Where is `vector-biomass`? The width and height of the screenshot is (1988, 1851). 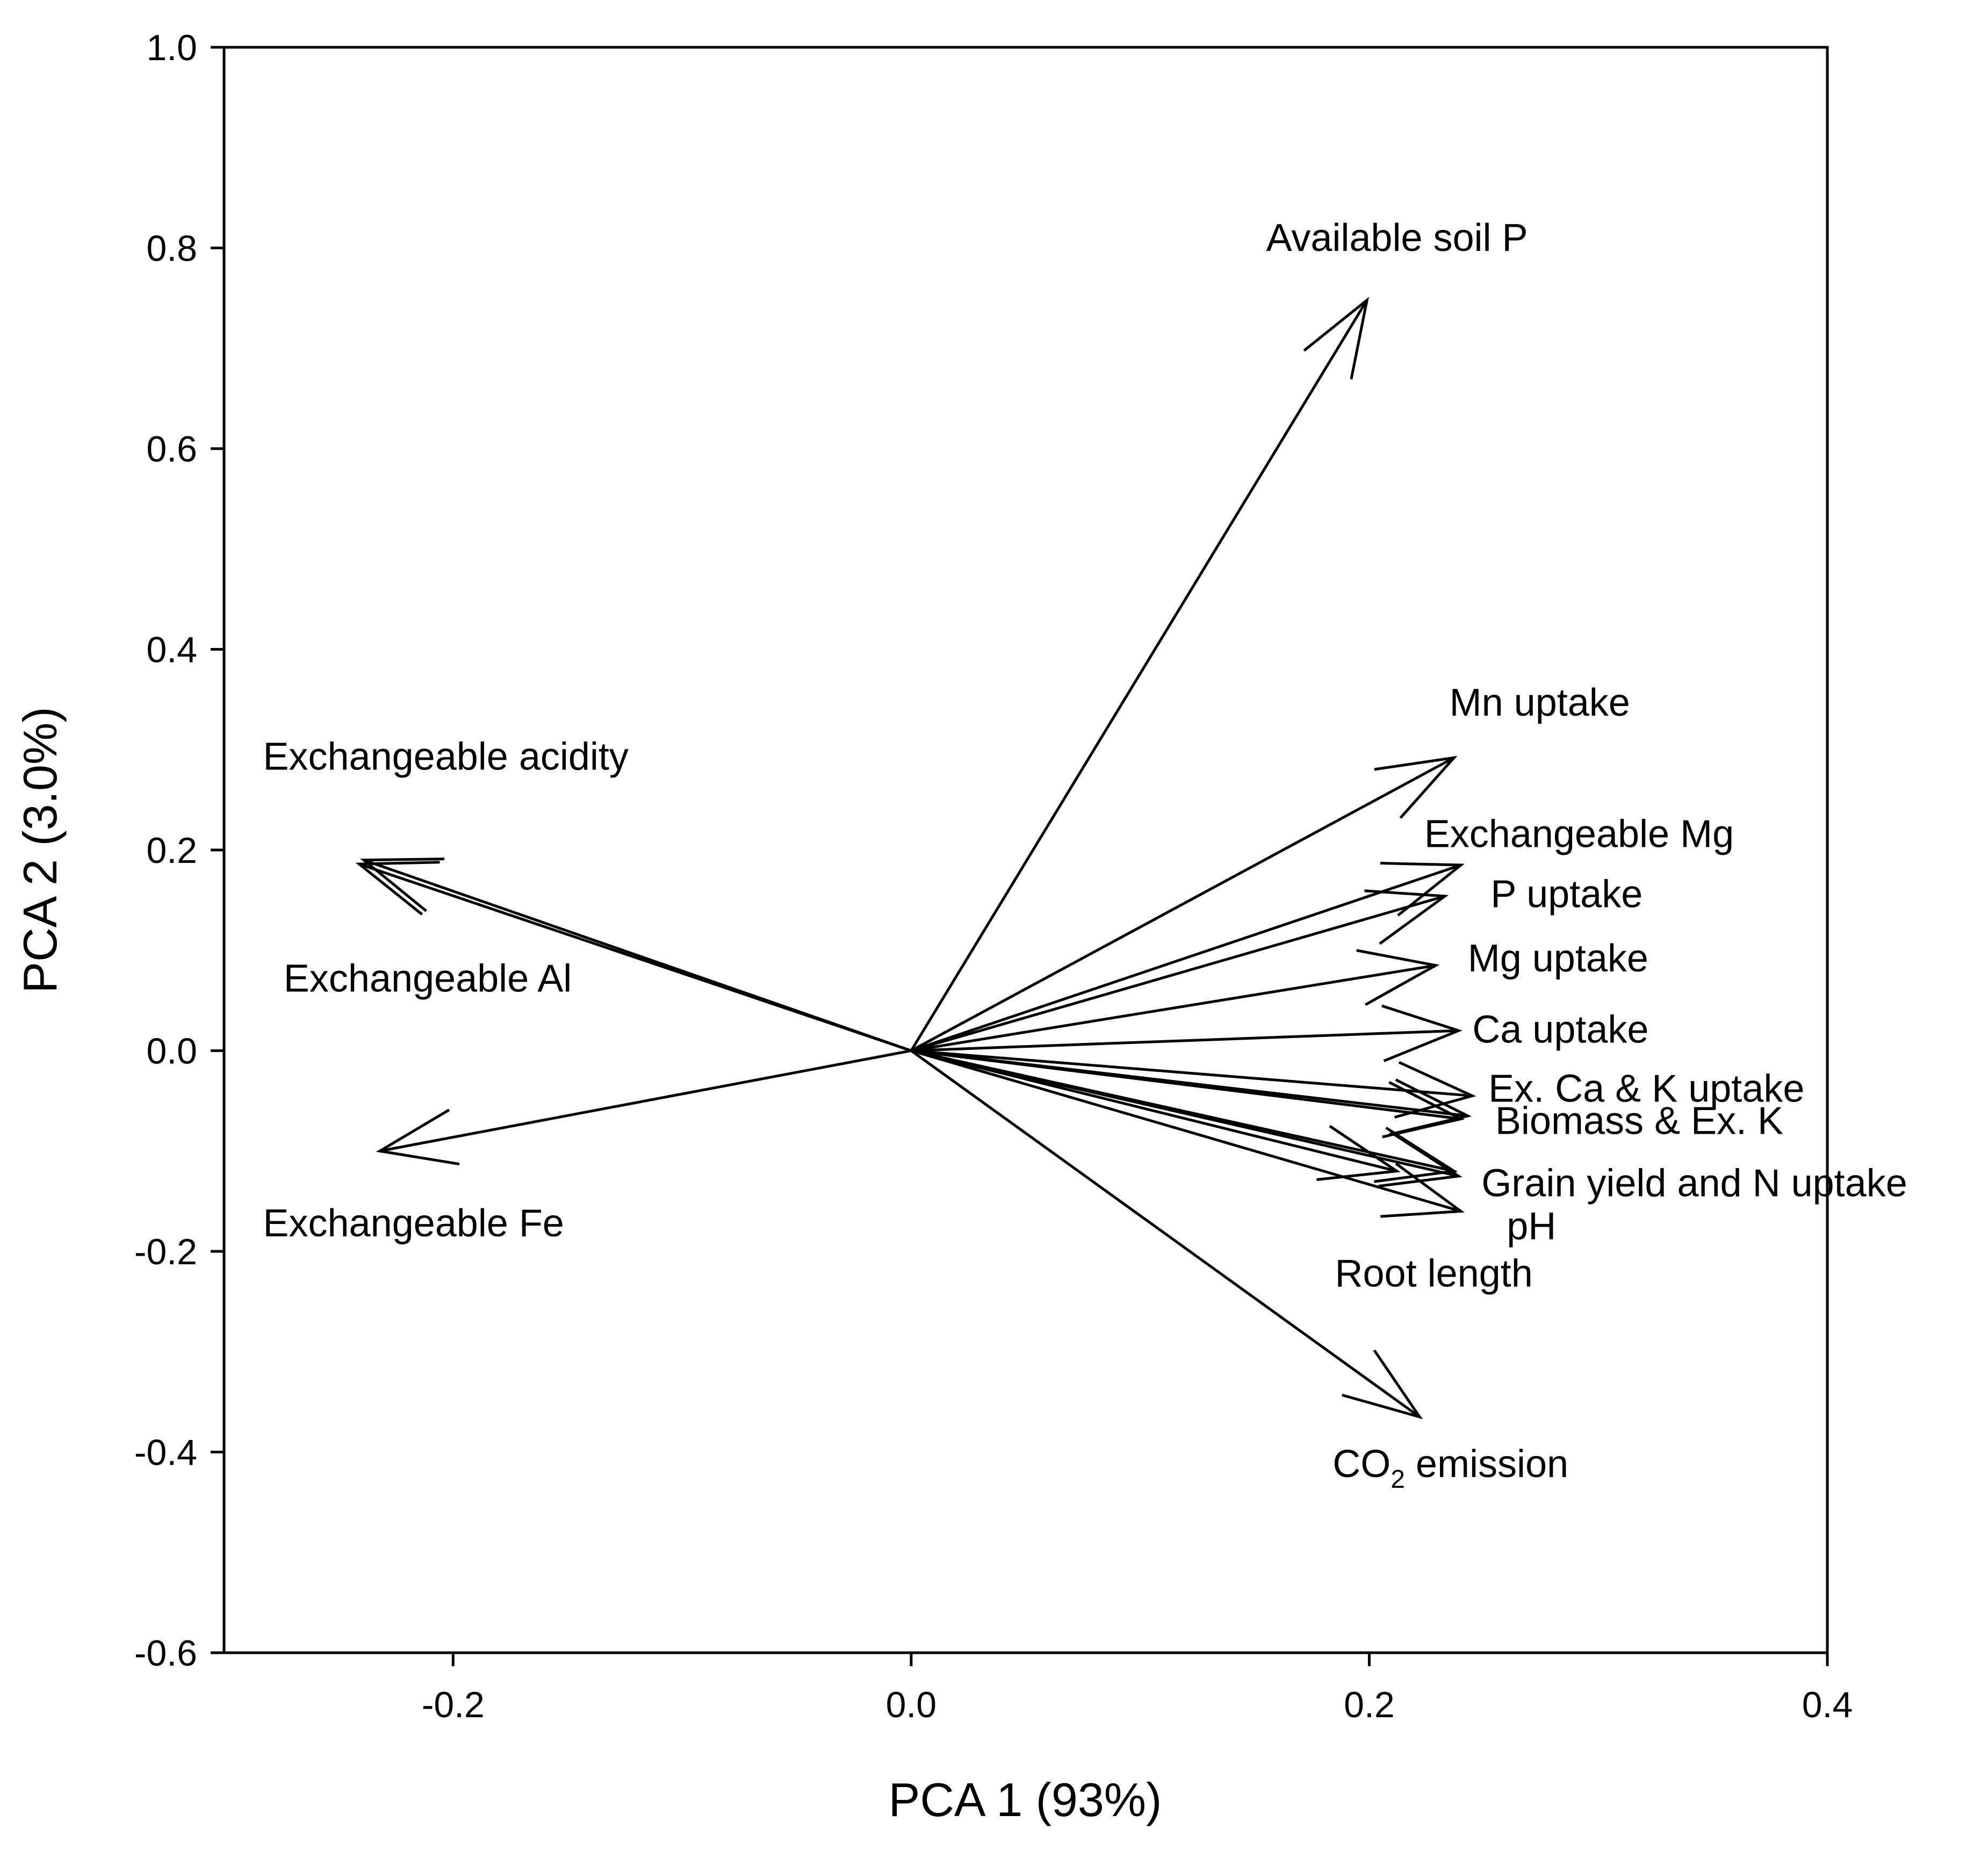
vector-biomass is located at coordinates (1191, 1092).